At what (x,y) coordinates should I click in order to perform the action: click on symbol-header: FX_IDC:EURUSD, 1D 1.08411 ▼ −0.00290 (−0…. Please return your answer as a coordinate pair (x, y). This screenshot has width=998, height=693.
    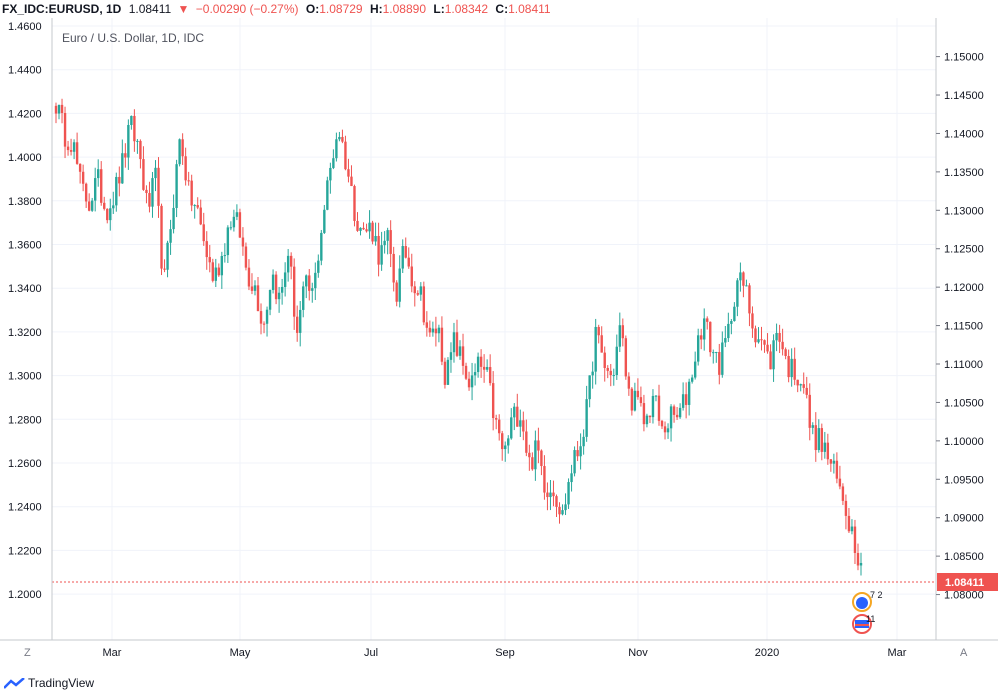
    Looking at the image, I should click on (499, 9).